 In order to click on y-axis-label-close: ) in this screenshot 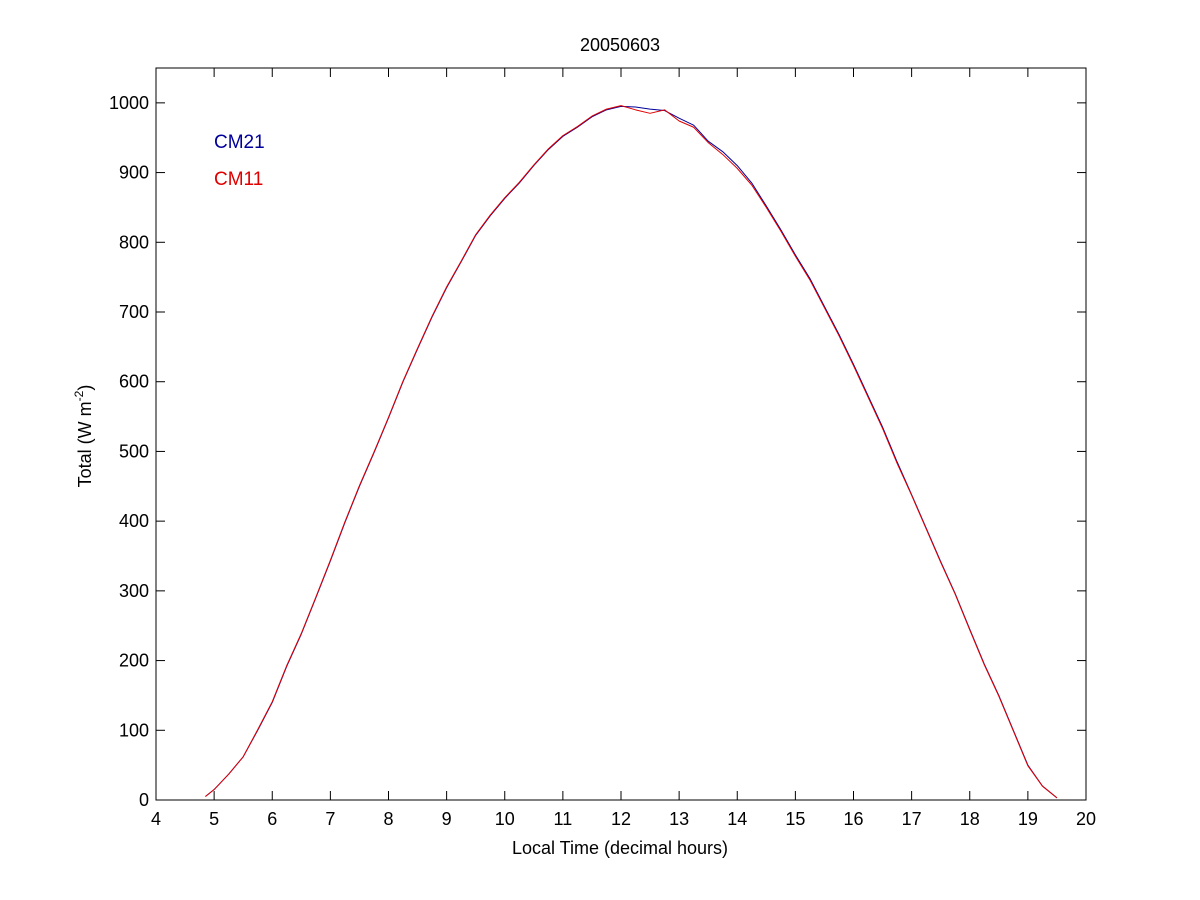, I will do `click(85, 388)`.